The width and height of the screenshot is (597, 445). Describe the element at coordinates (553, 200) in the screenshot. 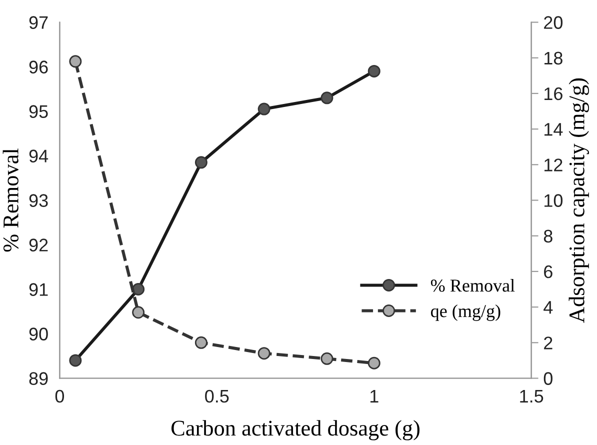

I see `y2-tick-label: 10` at that location.